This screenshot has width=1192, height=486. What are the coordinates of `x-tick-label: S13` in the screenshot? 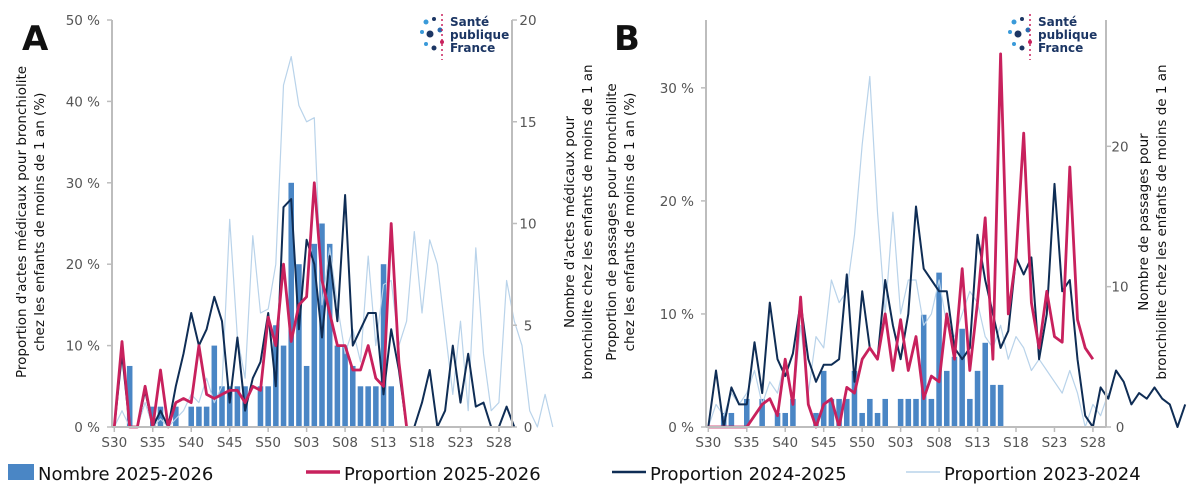 It's located at (384, 443).